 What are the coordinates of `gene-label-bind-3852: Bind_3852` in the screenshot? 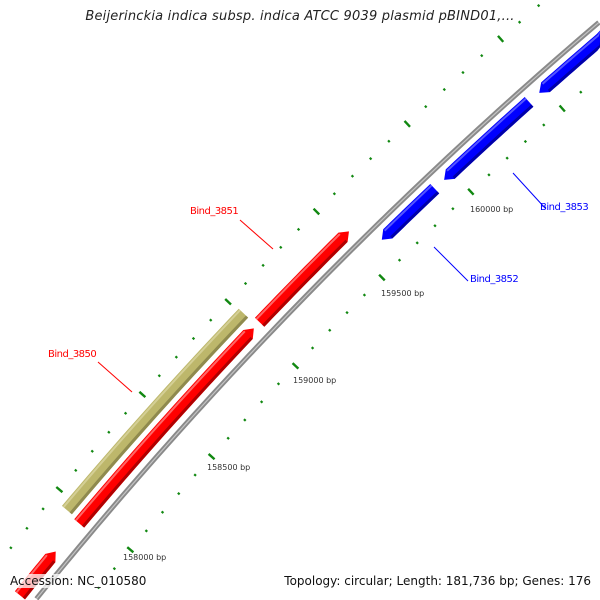 It's located at (494, 279).